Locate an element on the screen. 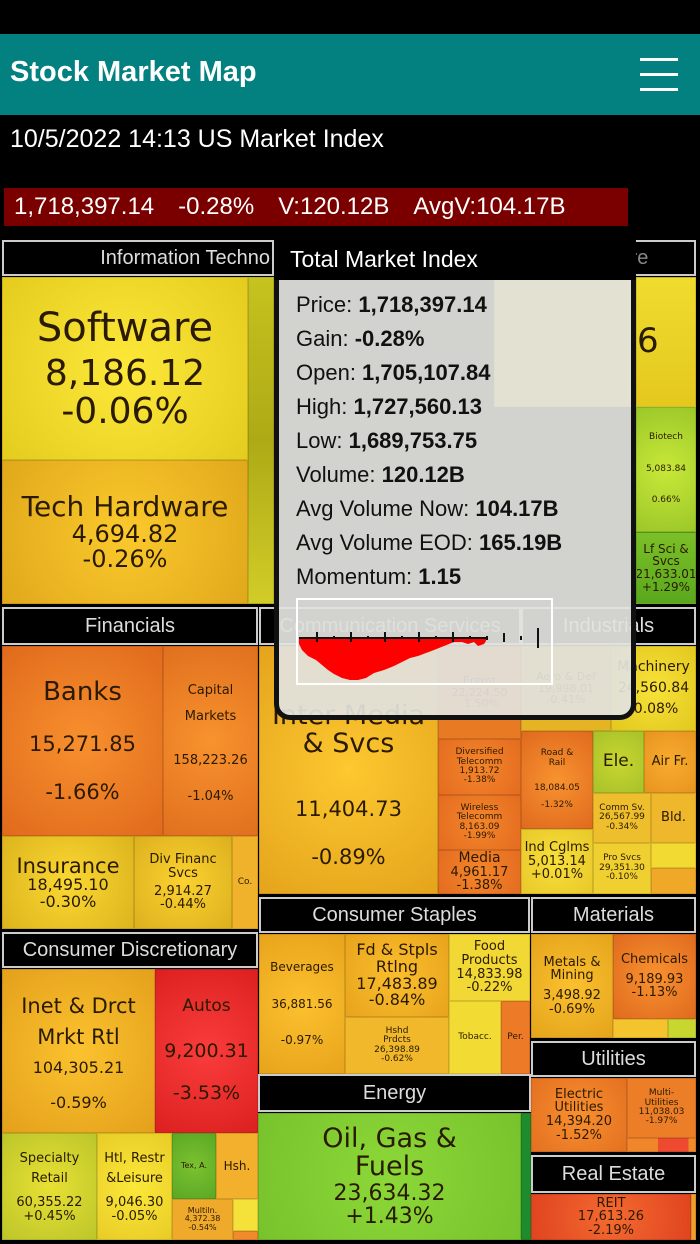 The height and width of the screenshot is (1244, 700). tile-name: Bld. is located at coordinates (673, 818).